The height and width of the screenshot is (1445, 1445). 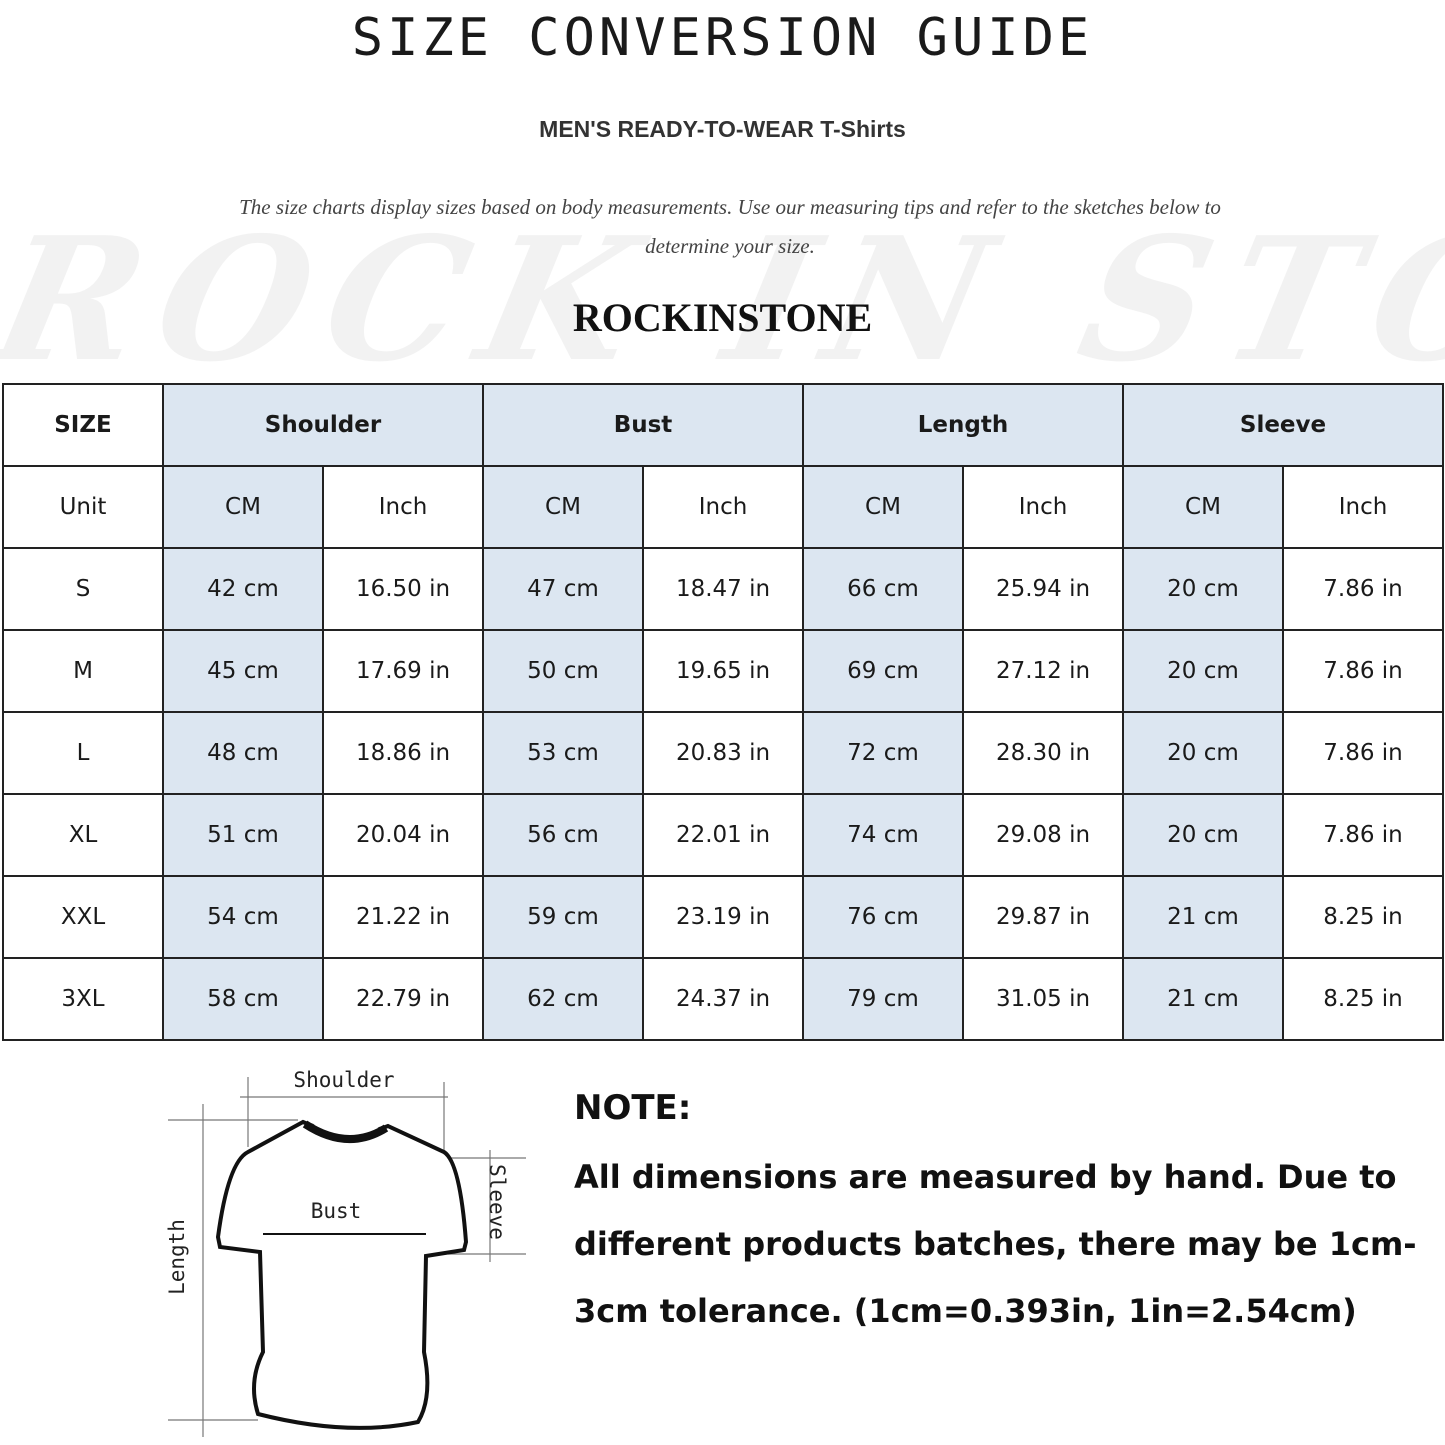 What do you see at coordinates (1043, 753) in the screenshot?
I see `inch-value-cell: 28.30 in` at bounding box center [1043, 753].